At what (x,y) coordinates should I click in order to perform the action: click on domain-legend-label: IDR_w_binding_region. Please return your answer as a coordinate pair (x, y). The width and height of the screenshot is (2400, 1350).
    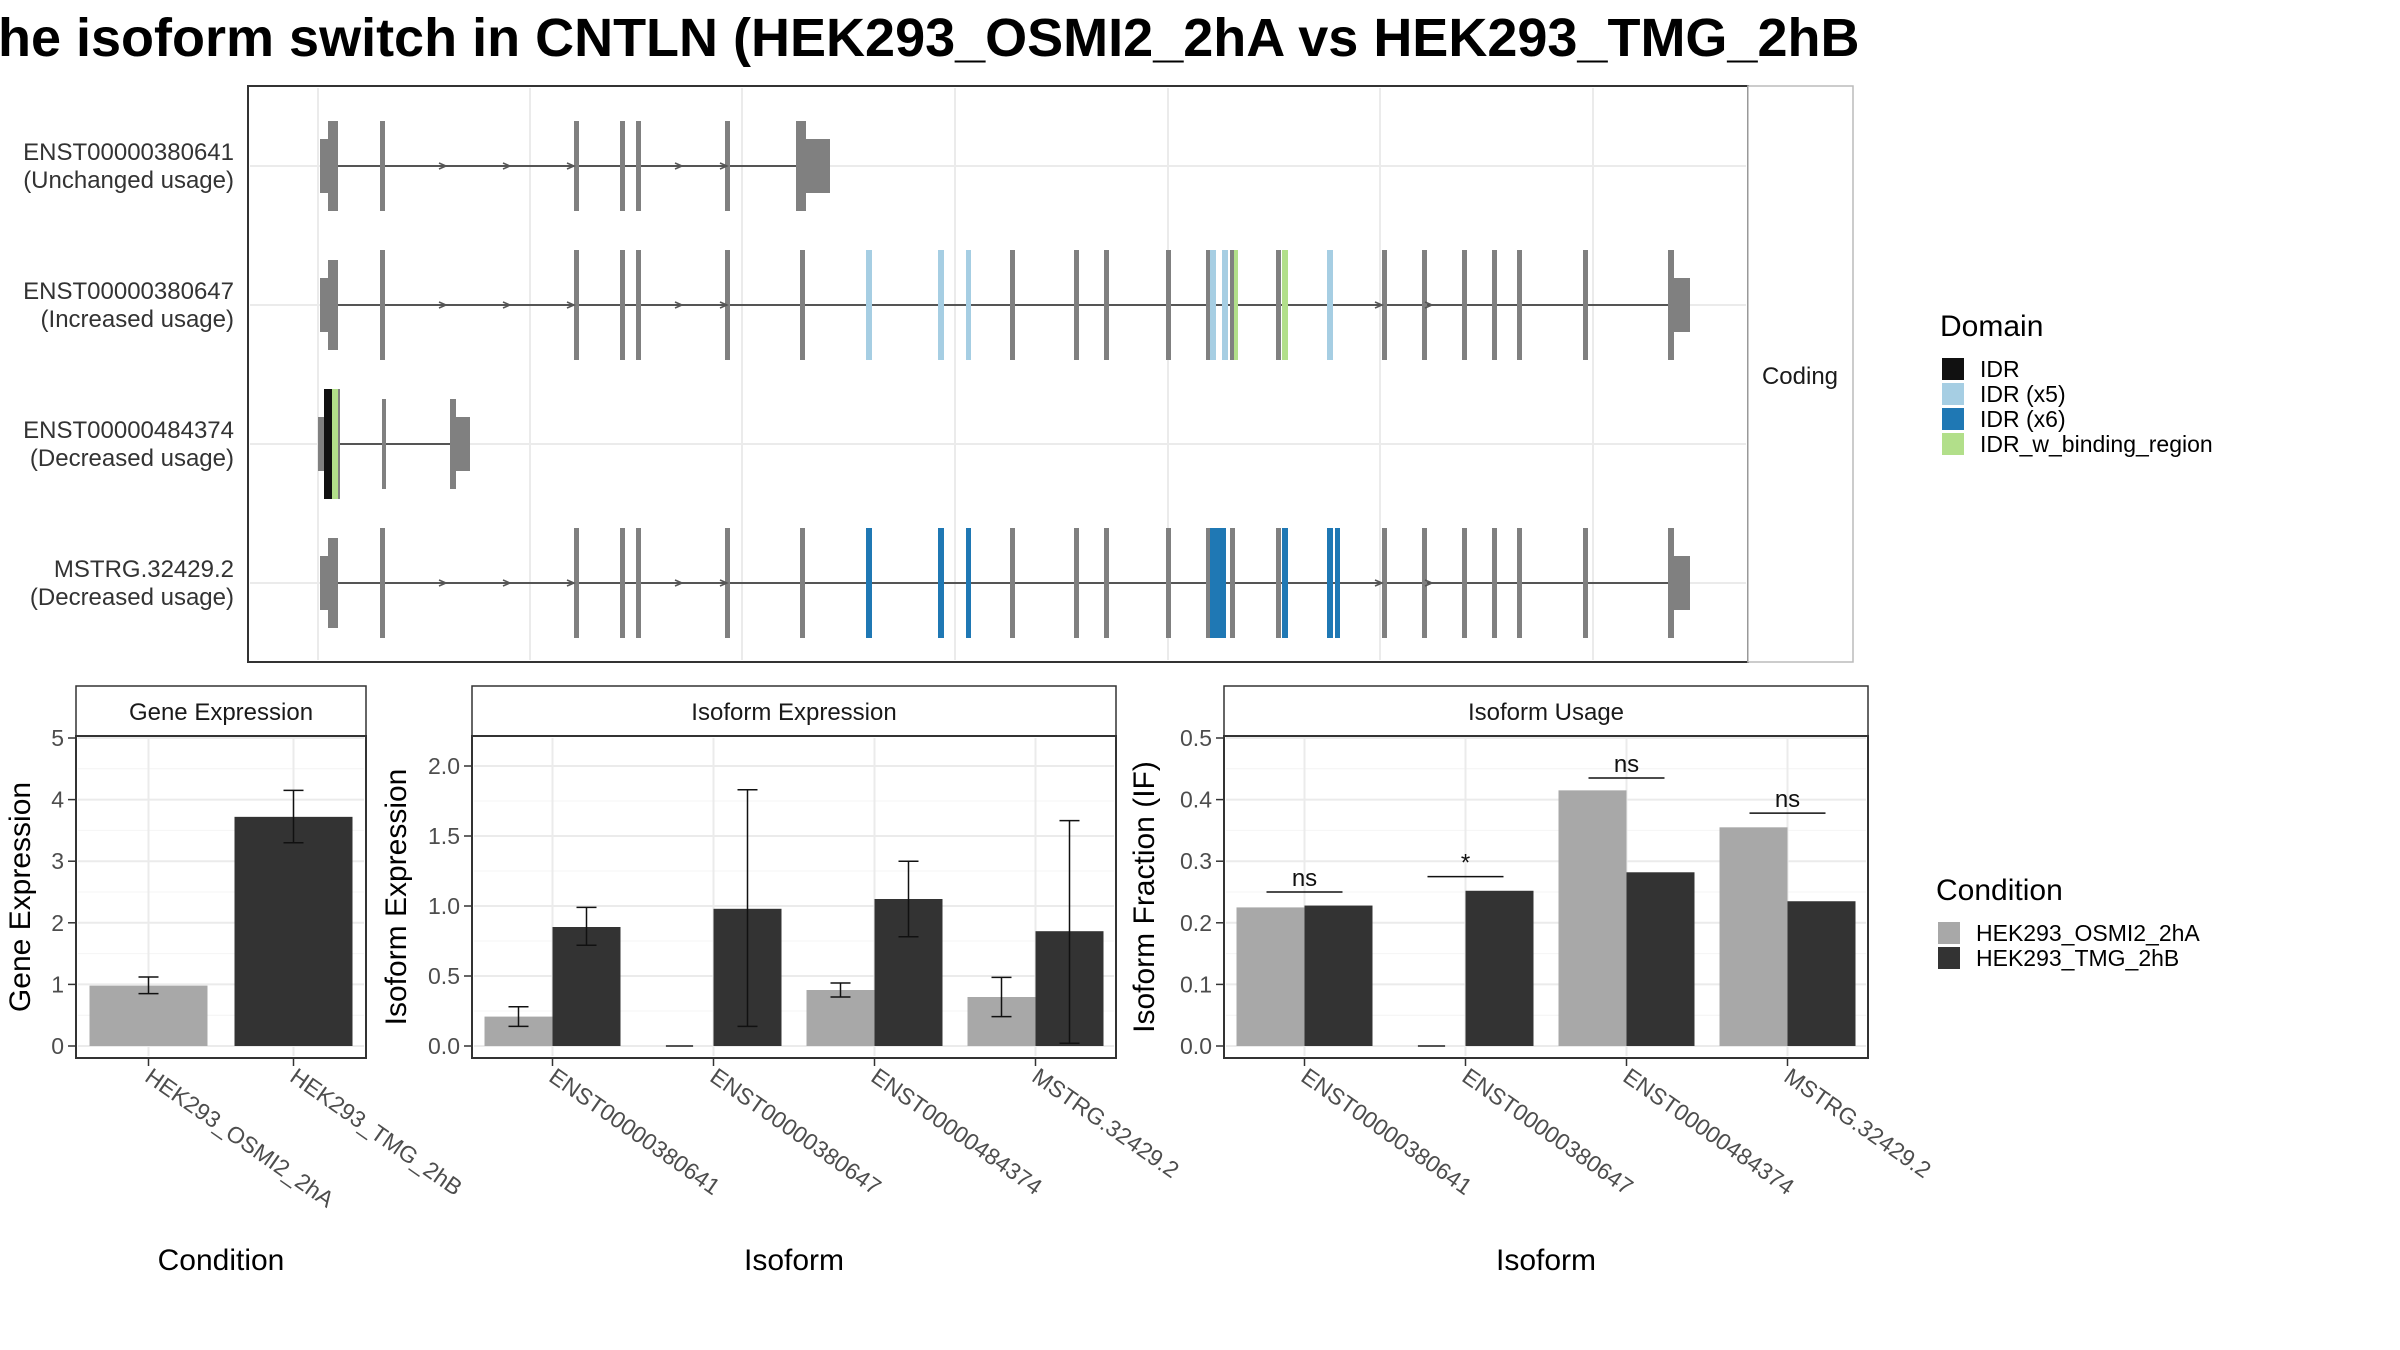
    Looking at the image, I should click on (2096, 444).